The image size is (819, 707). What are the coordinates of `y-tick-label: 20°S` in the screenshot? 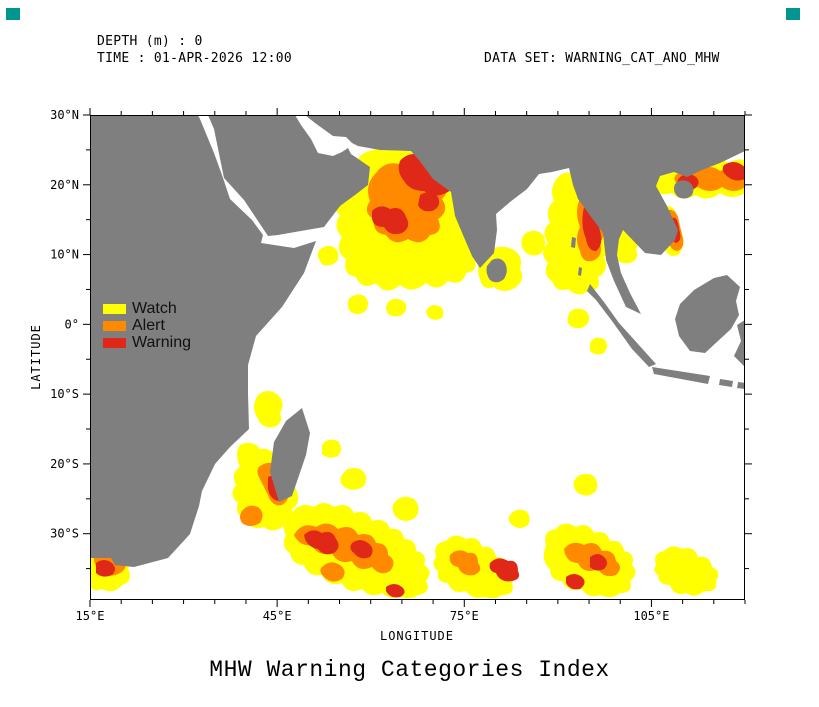 It's located at (64, 464).